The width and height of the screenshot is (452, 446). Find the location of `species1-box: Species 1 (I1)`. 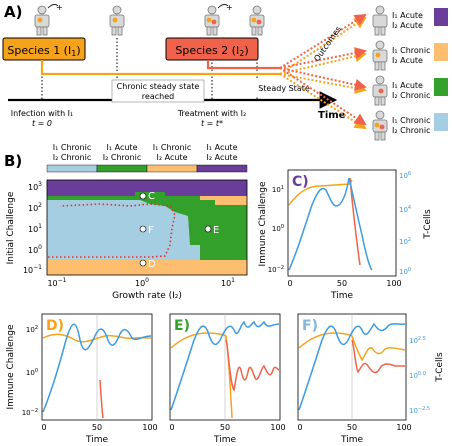

species1-box: Species 1 (I1) is located at coordinates (44, 49).